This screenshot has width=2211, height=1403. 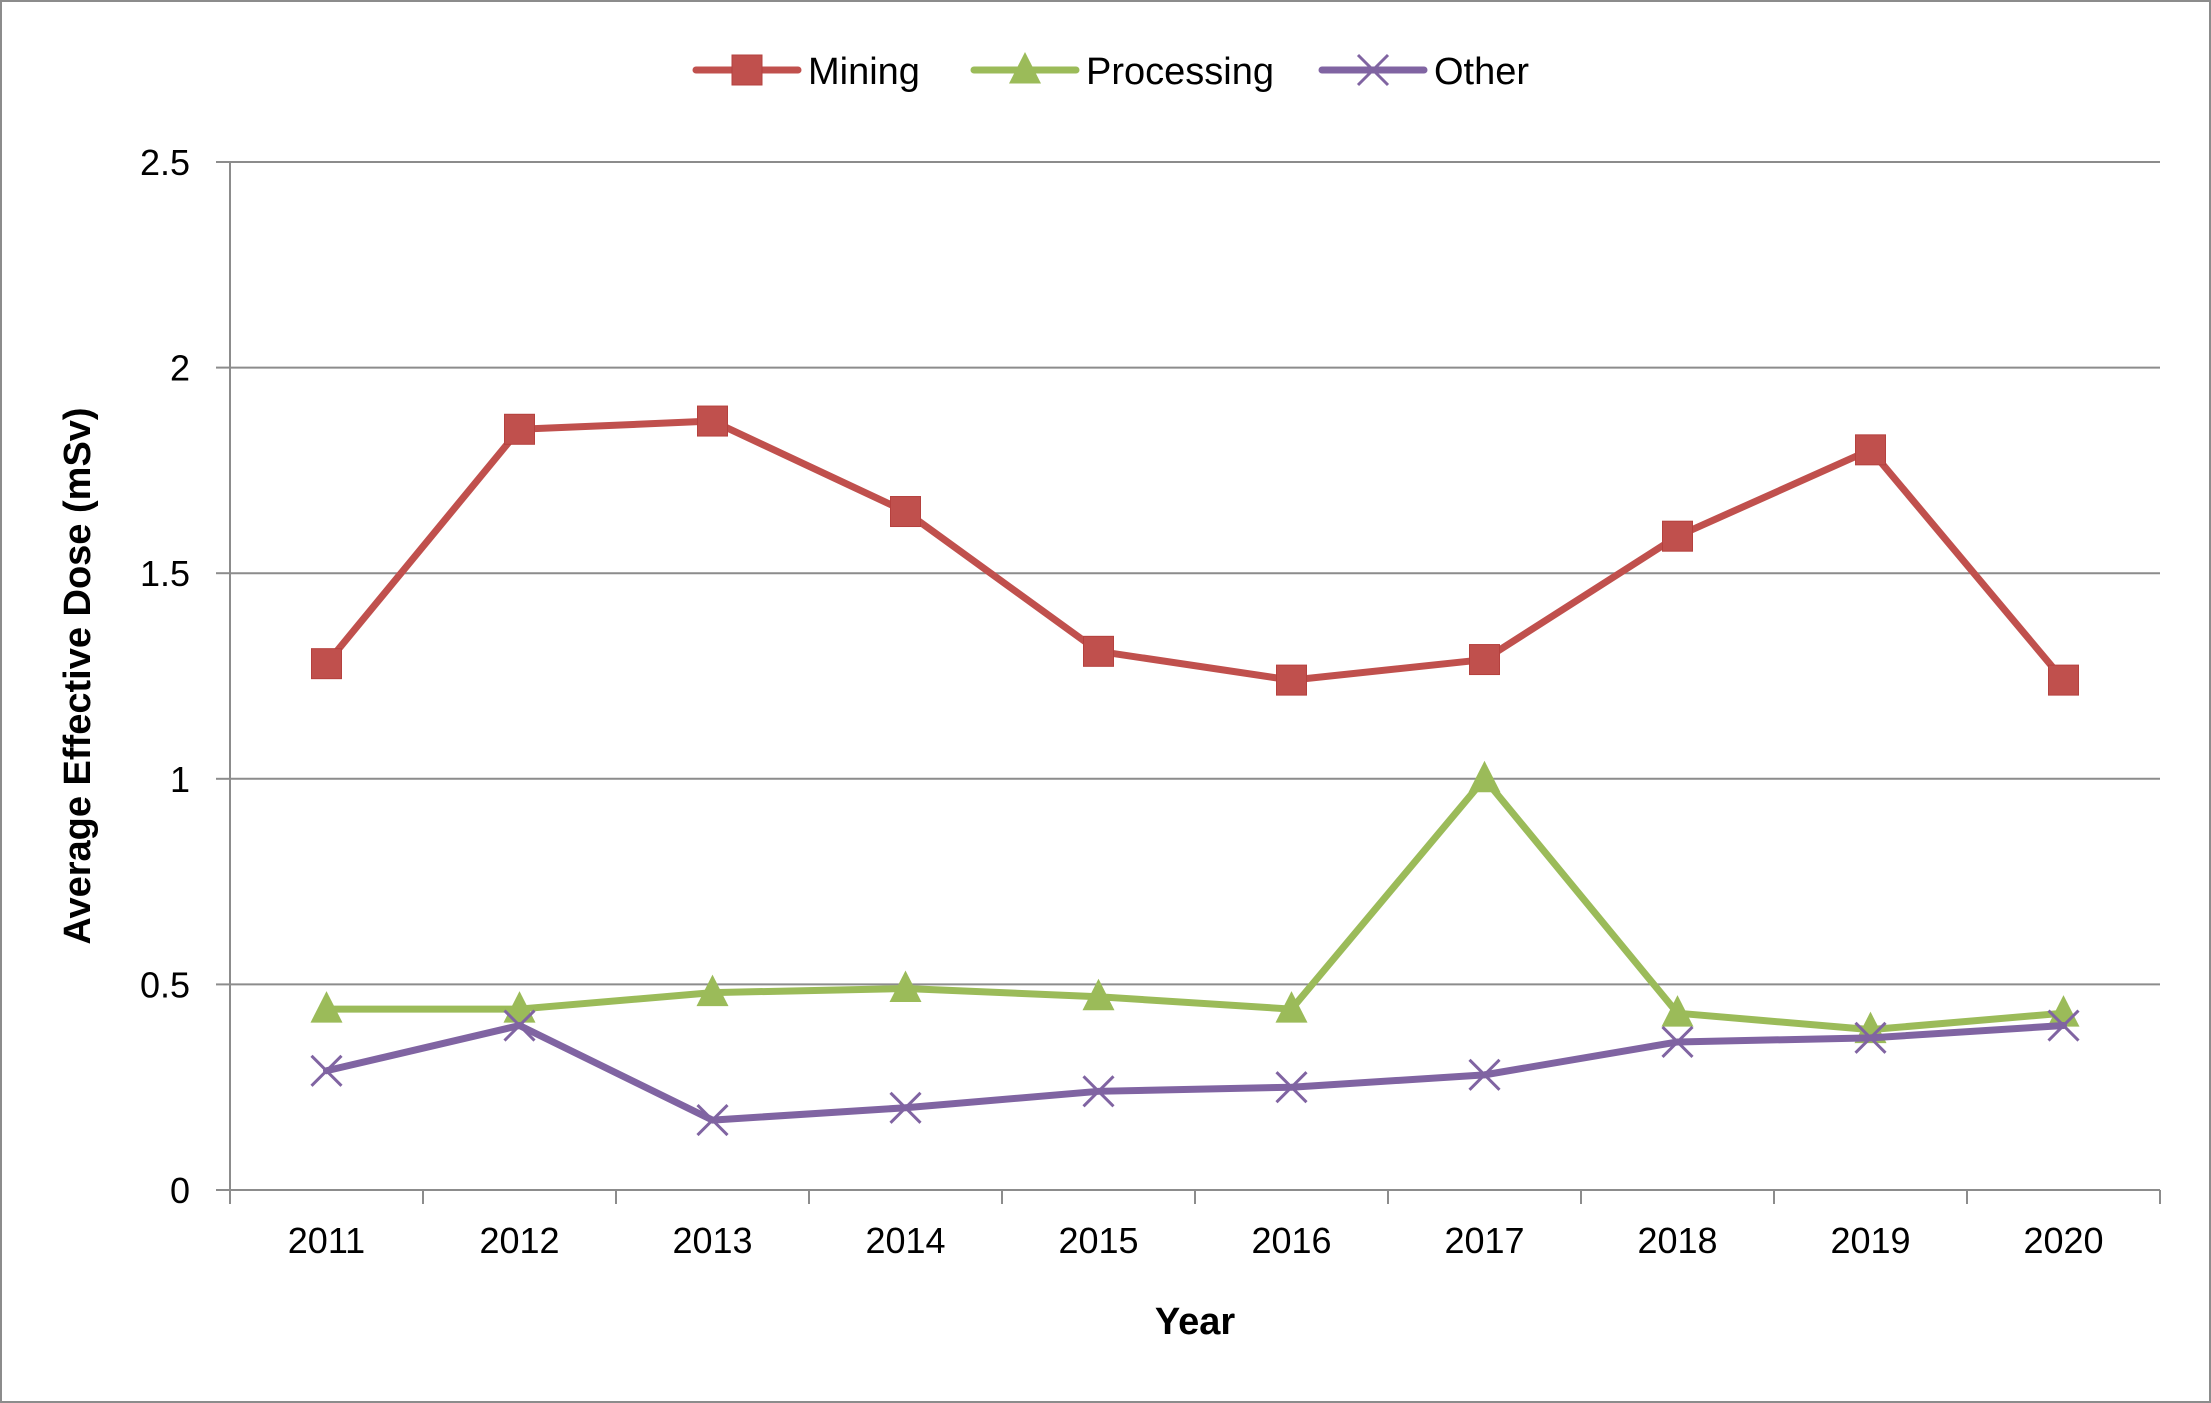 I want to click on data-point-other-2020, so click(x=2063, y=1025).